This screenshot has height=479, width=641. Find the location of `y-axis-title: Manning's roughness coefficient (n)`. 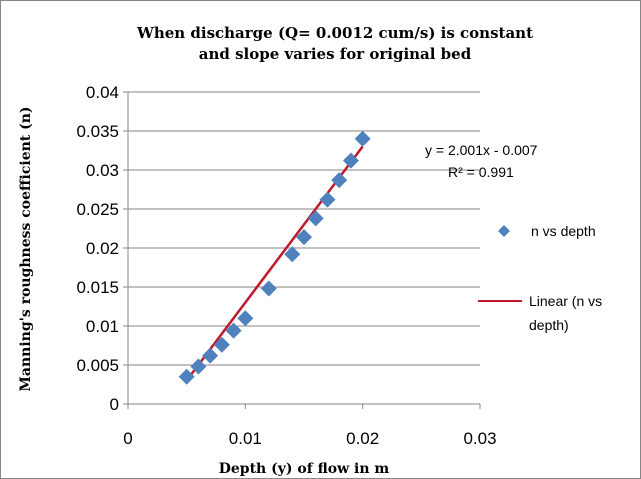

y-axis-title: Manning's roughness coefficient (n) is located at coordinates (26, 248).